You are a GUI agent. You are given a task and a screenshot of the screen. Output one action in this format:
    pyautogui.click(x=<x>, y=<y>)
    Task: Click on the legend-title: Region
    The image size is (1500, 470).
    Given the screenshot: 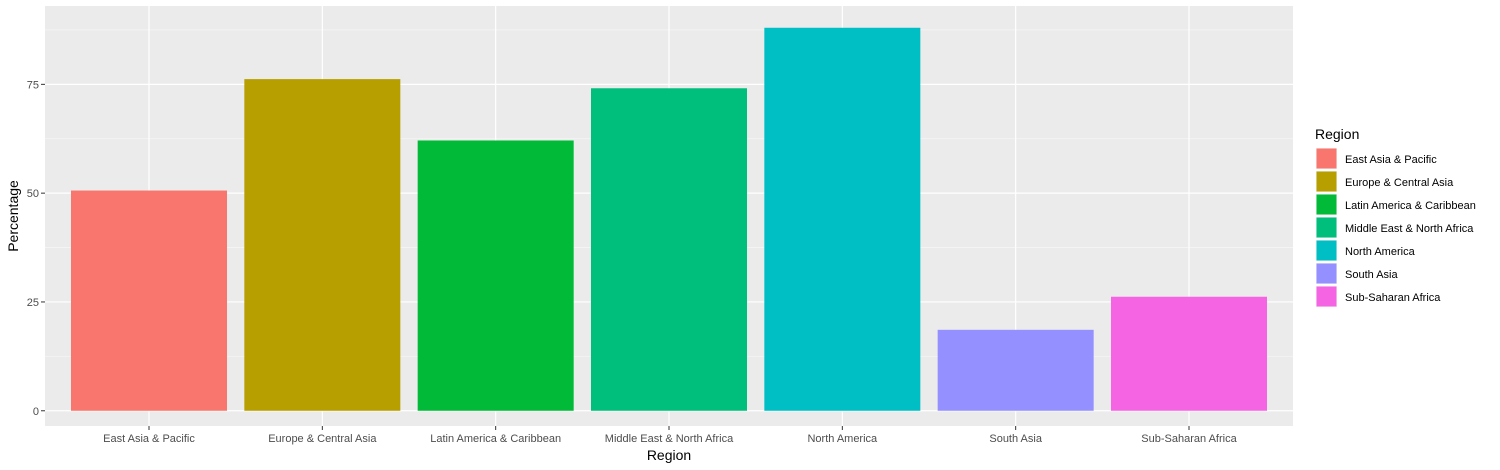 What is the action you would take?
    pyautogui.click(x=1337, y=134)
    